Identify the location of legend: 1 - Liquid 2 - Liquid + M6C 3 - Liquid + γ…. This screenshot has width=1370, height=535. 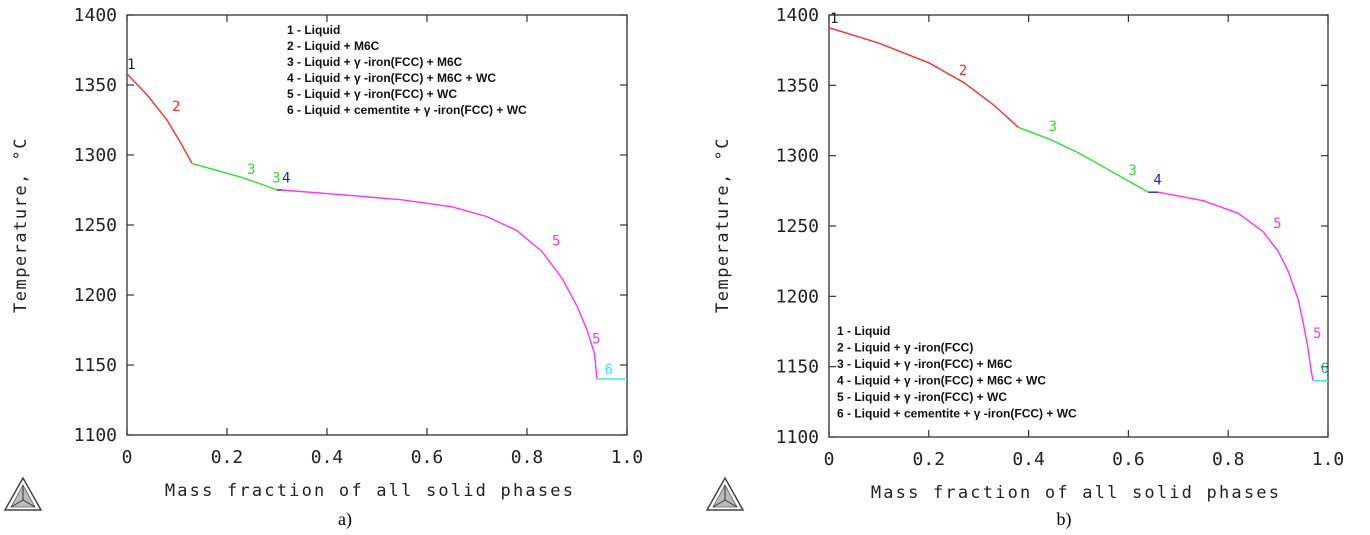
(407, 70).